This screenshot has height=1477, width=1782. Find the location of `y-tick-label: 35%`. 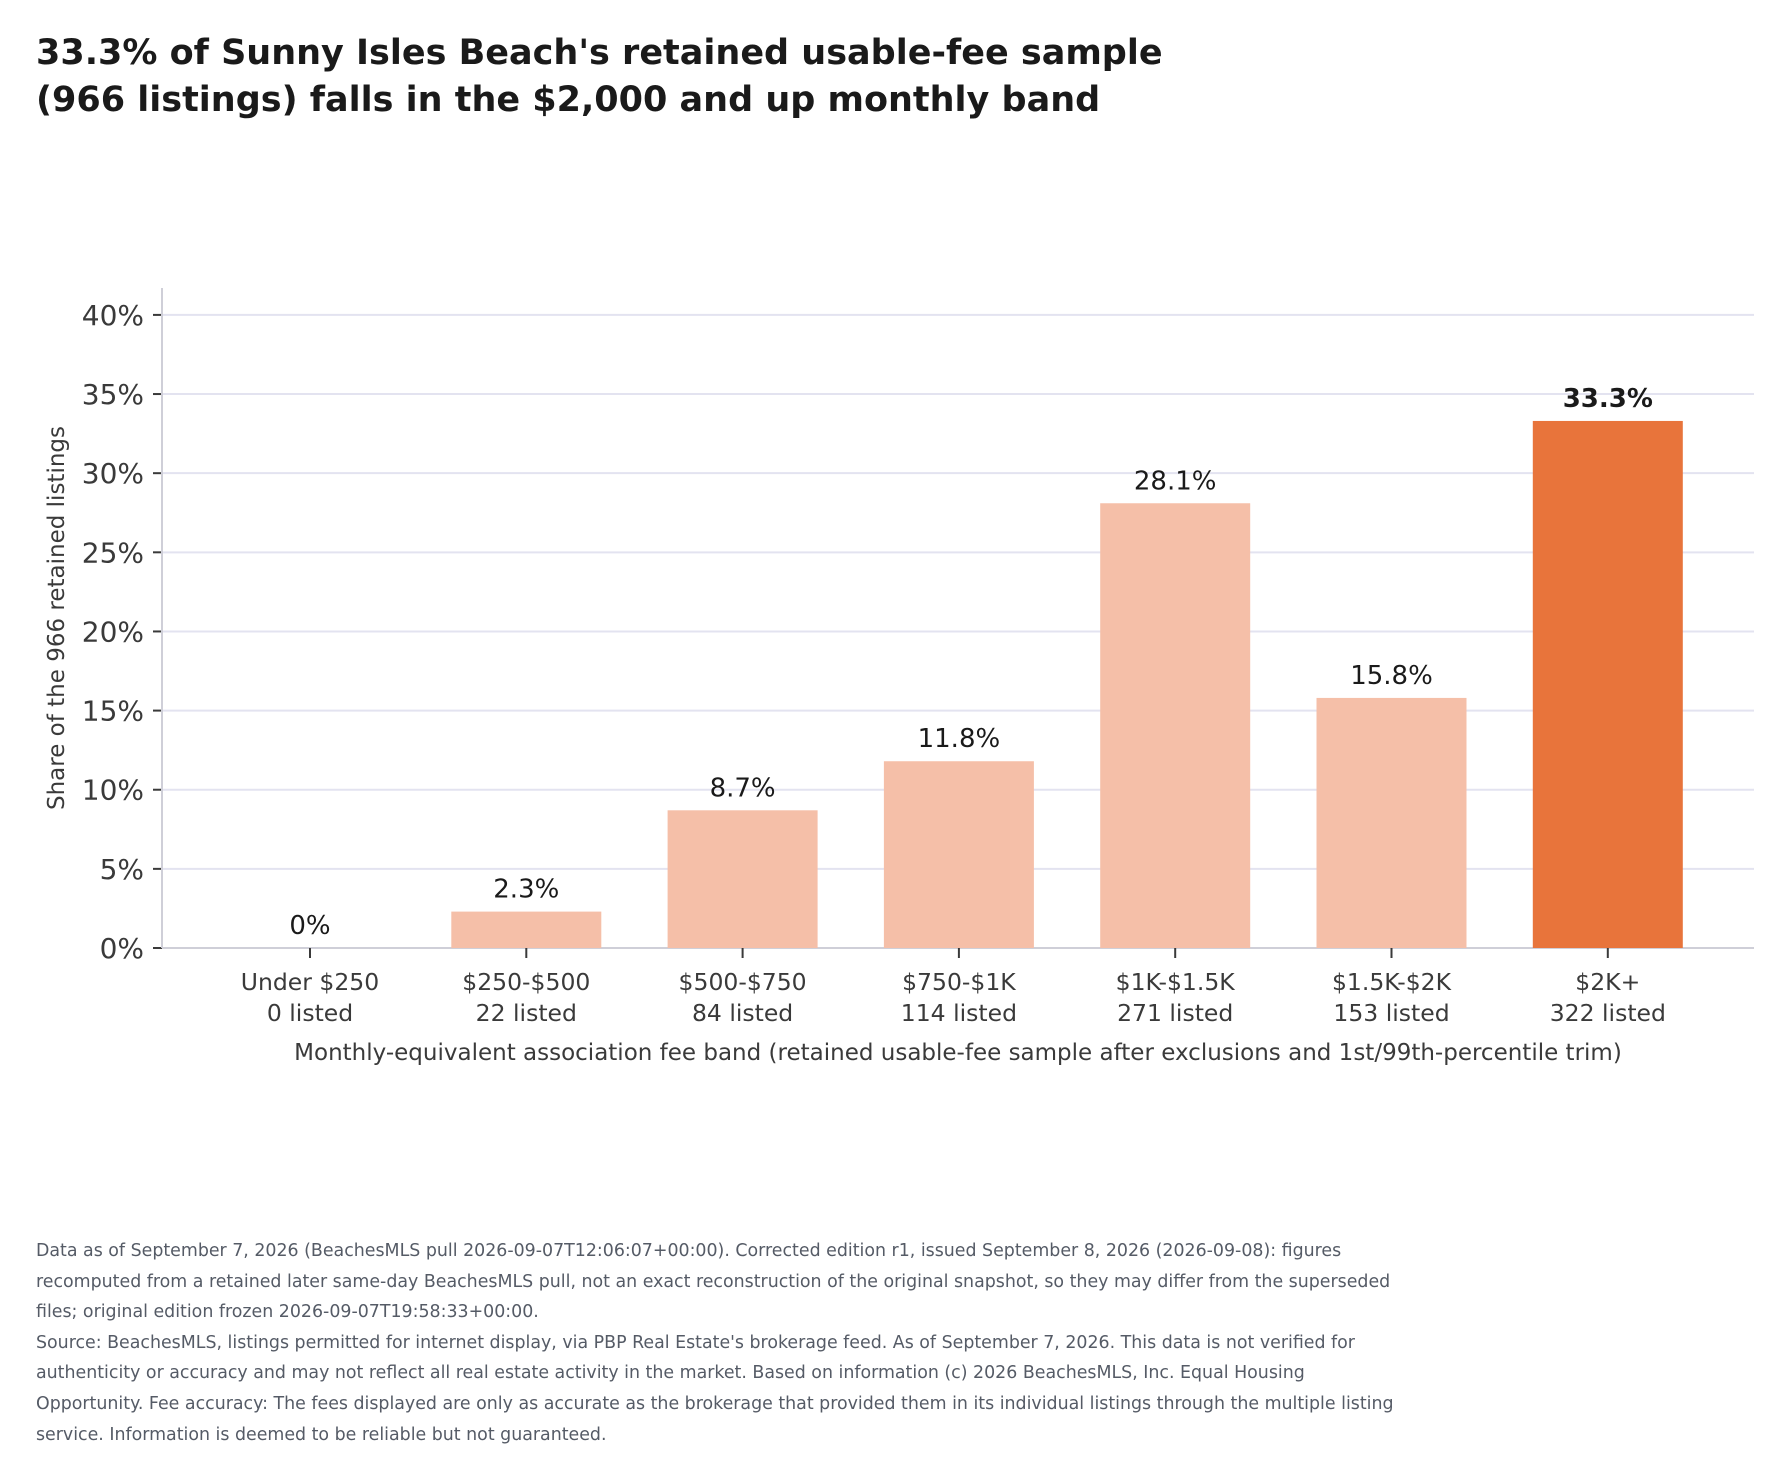

y-tick-label: 35% is located at coordinates (113, 394).